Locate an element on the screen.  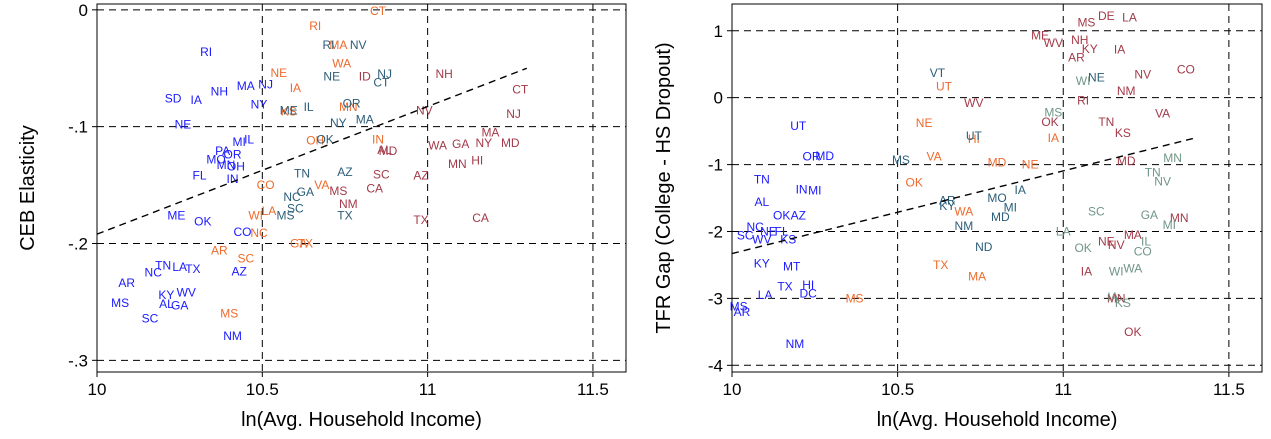
y-tick-label: -1 is located at coordinates (715, 165).